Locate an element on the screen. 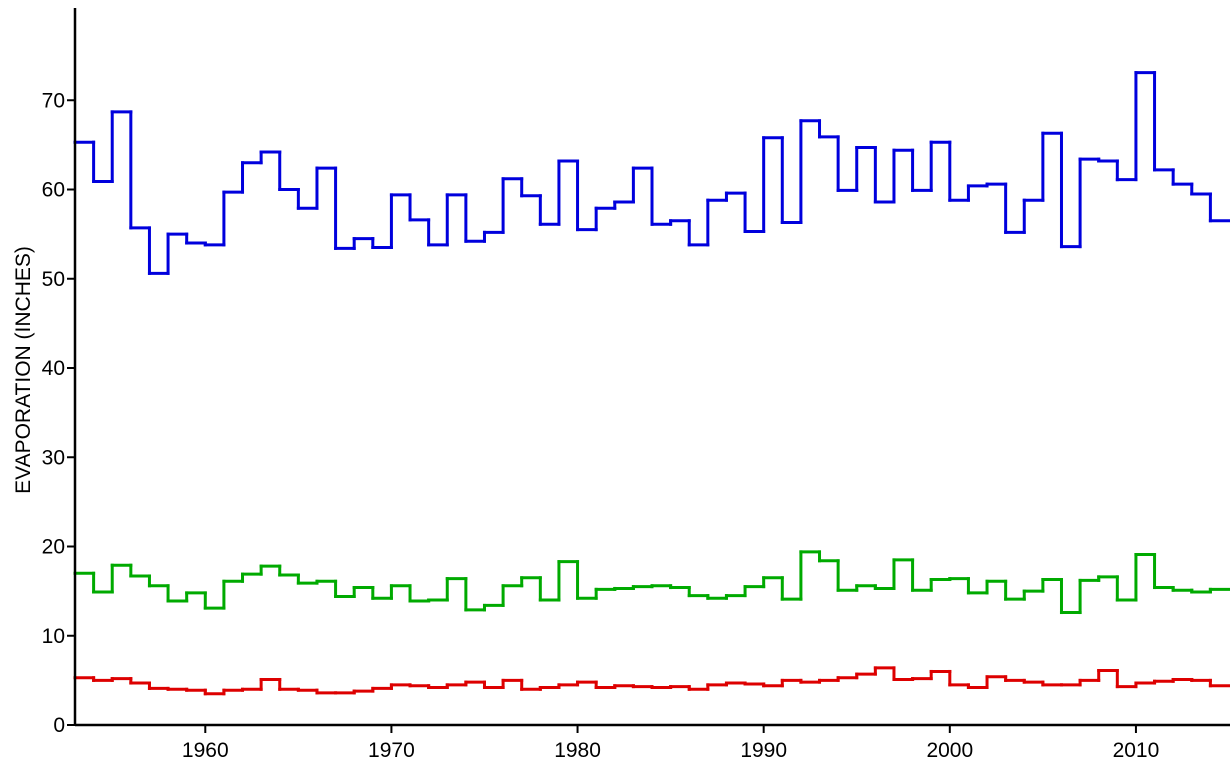 The height and width of the screenshot is (765, 1230). x-tick-label: 1970 is located at coordinates (391, 750).